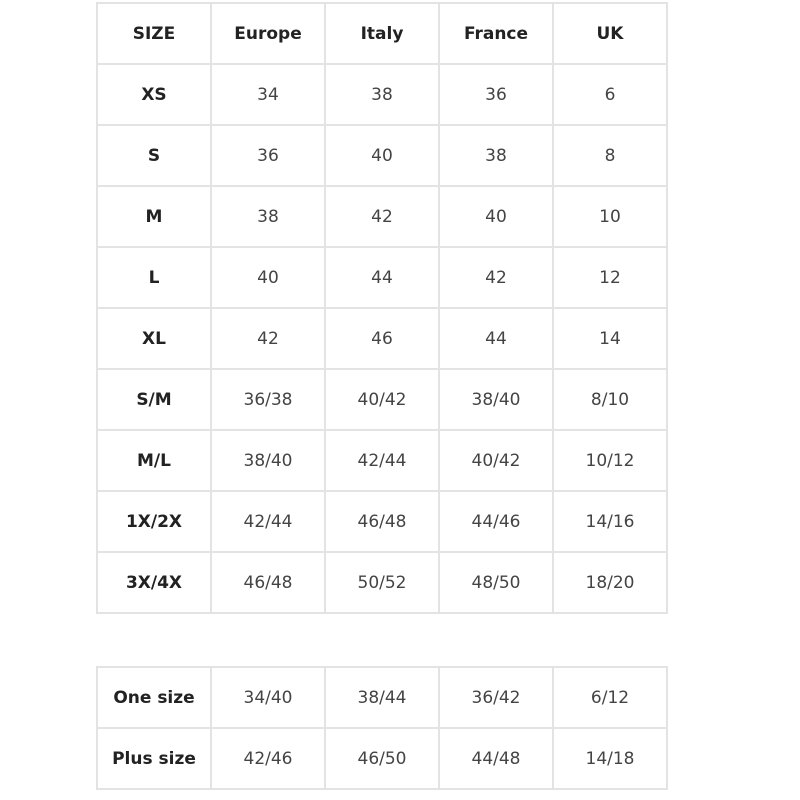  I want to click on size-label-cell: M, so click(154, 216).